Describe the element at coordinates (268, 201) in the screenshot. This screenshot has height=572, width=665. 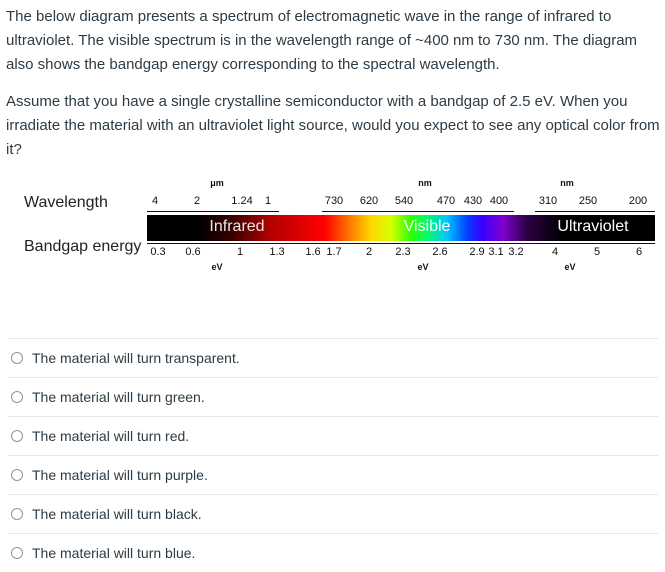
I see `wavelength-tick: 1` at that location.